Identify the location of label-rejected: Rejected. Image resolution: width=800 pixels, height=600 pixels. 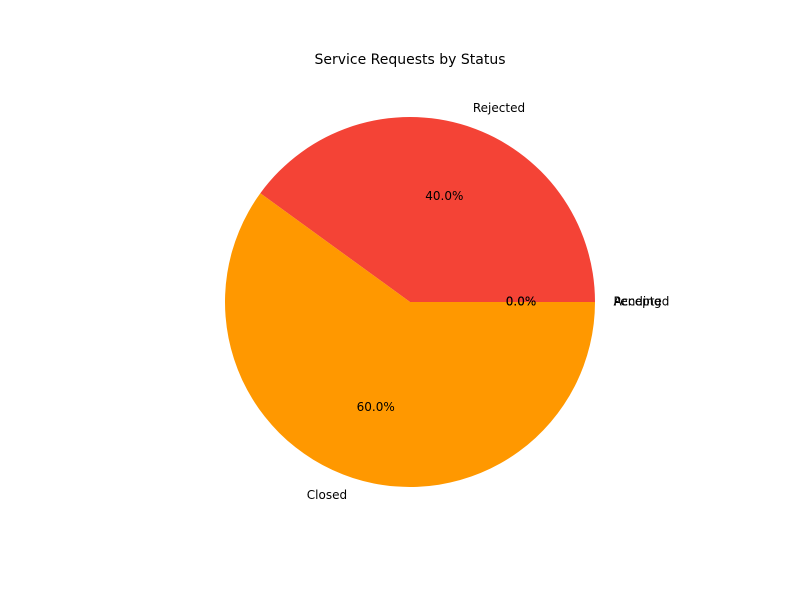
(499, 108).